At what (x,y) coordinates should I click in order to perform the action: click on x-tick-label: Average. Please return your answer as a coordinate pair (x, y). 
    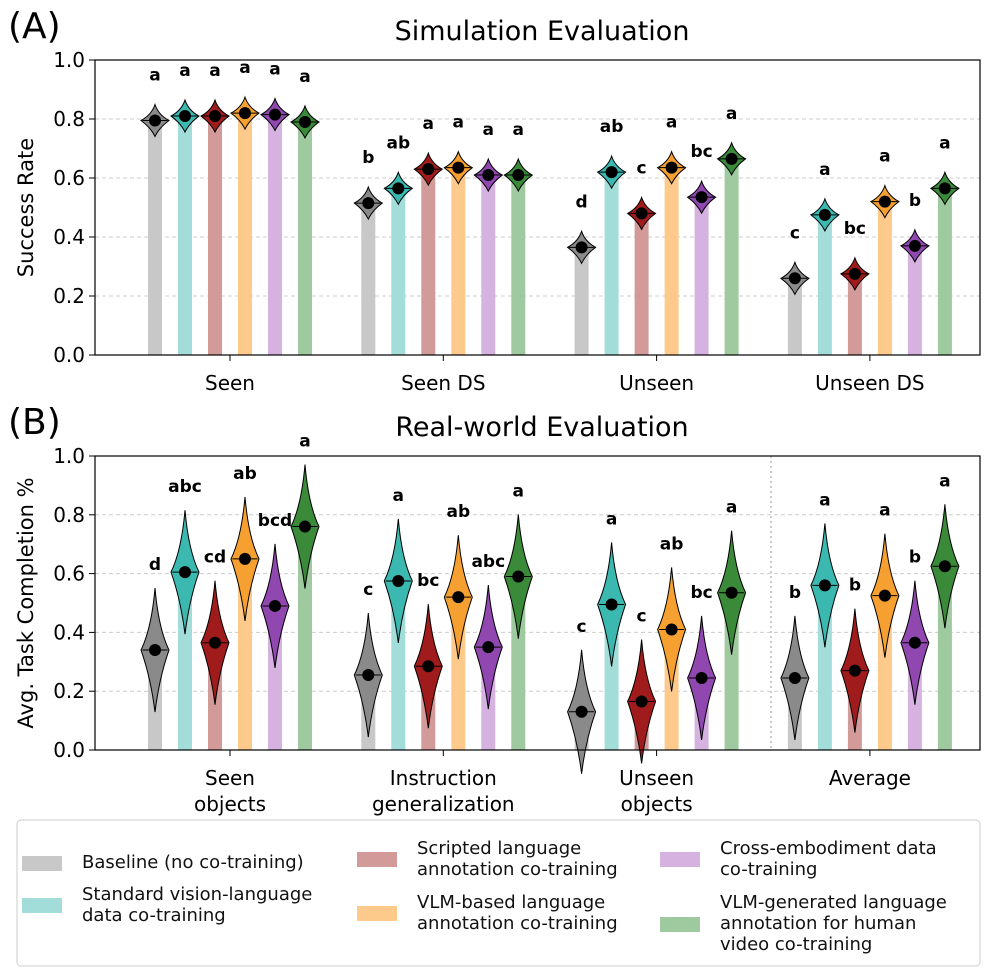
    Looking at the image, I should click on (870, 778).